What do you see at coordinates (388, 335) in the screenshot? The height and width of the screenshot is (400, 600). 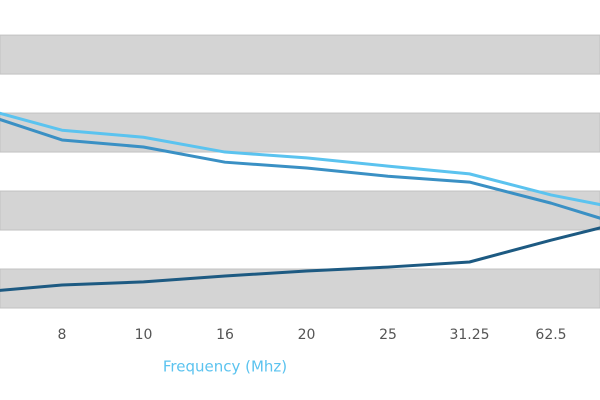 I see `x-tick-label: 25` at bounding box center [388, 335].